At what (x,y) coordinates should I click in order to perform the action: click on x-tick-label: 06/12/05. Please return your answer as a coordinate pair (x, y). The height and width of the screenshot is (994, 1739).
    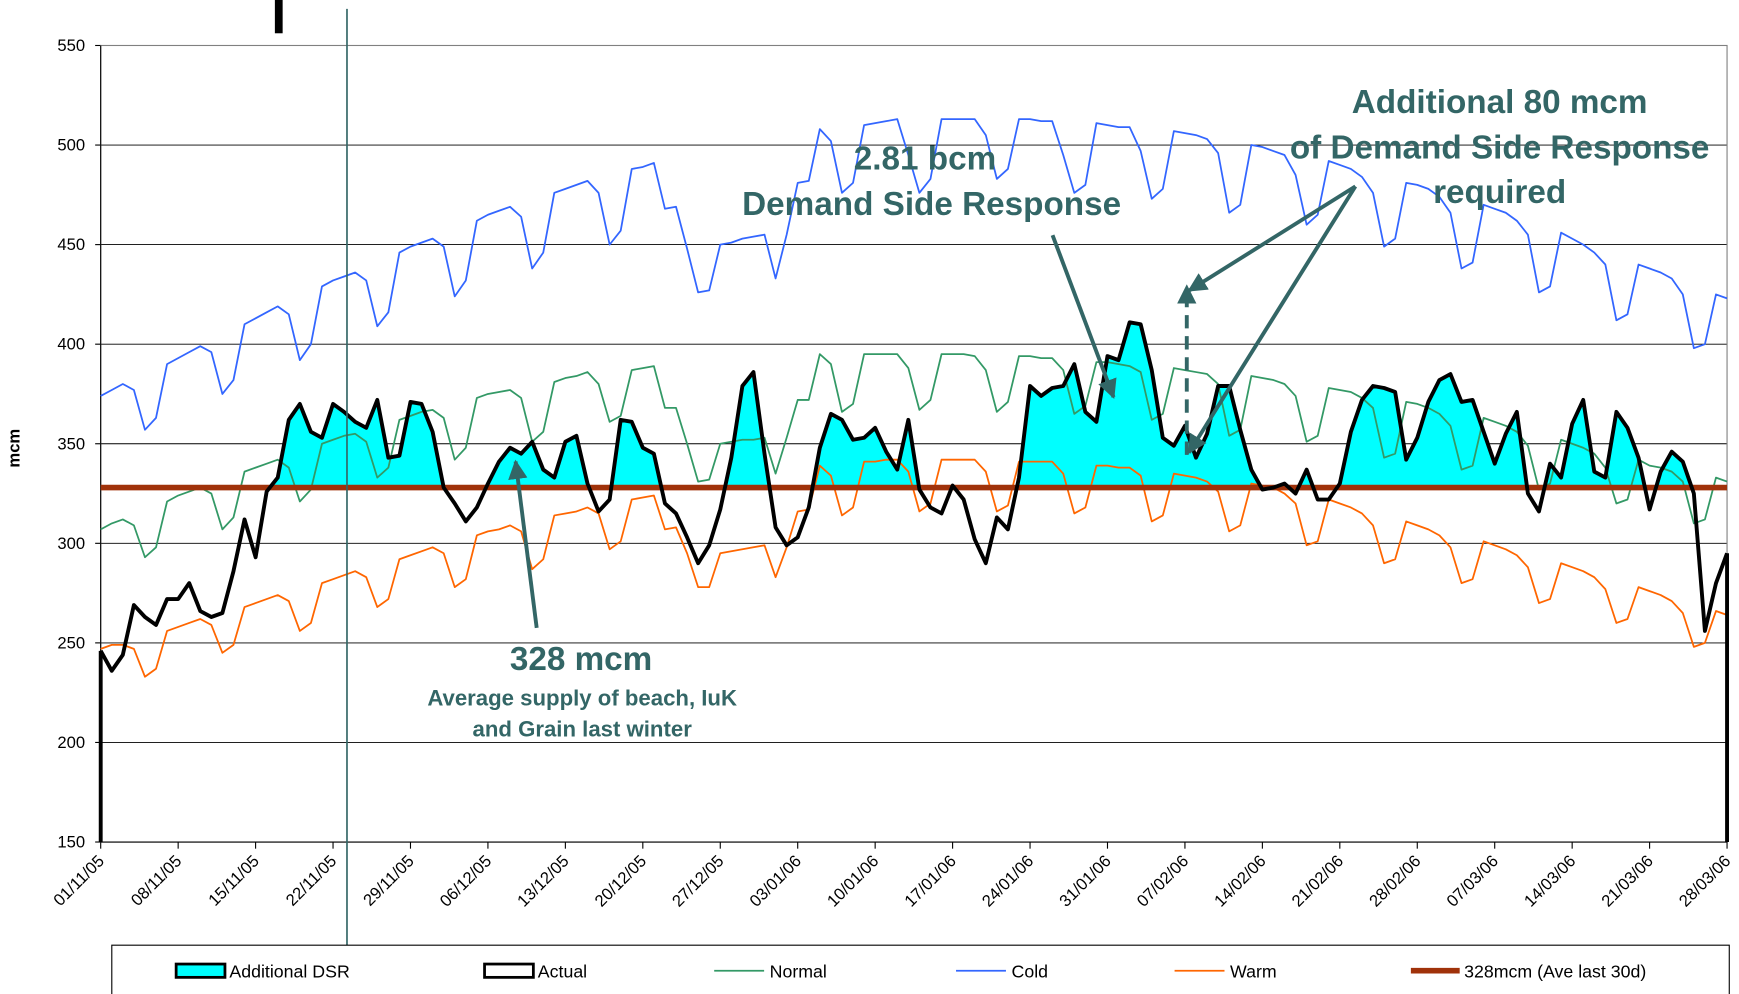
    Looking at the image, I should click on (465, 880).